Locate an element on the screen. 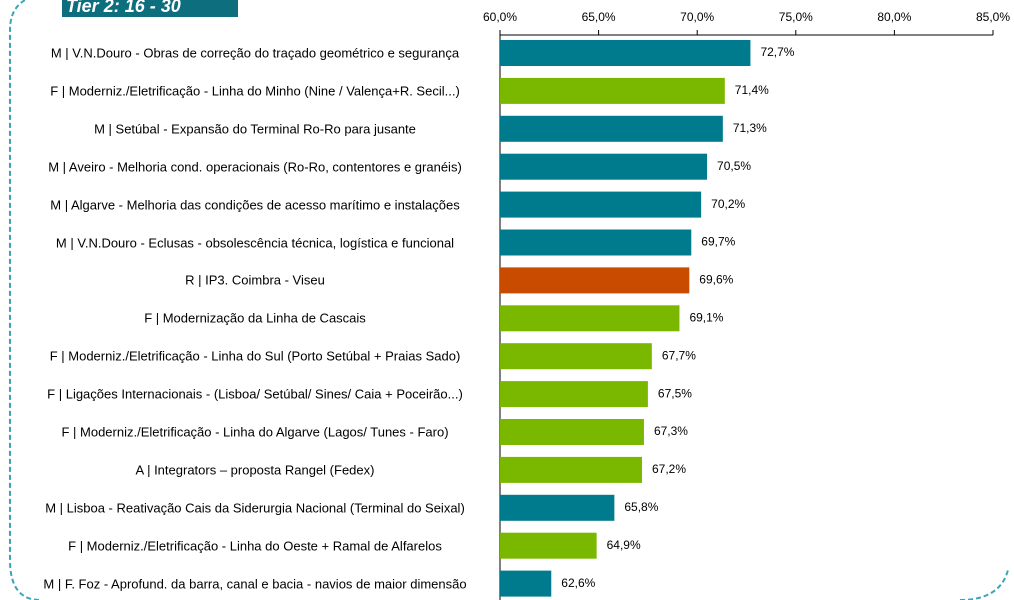 This screenshot has height=600, width=1014. frame-right is located at coordinates (984, 584).